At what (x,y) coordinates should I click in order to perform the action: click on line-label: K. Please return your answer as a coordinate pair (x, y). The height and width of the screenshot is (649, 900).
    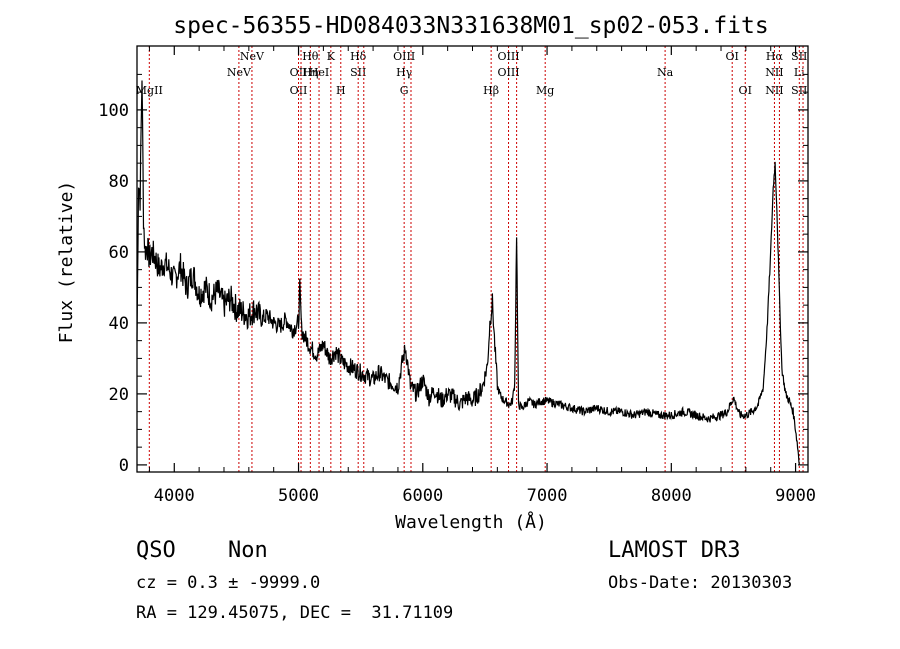
    Looking at the image, I should click on (331, 56).